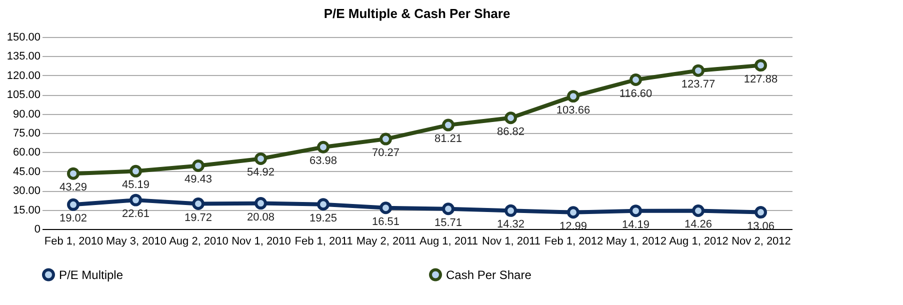 Image resolution: width=903 pixels, height=305 pixels. I want to click on data-label: 19.72, so click(198, 218).